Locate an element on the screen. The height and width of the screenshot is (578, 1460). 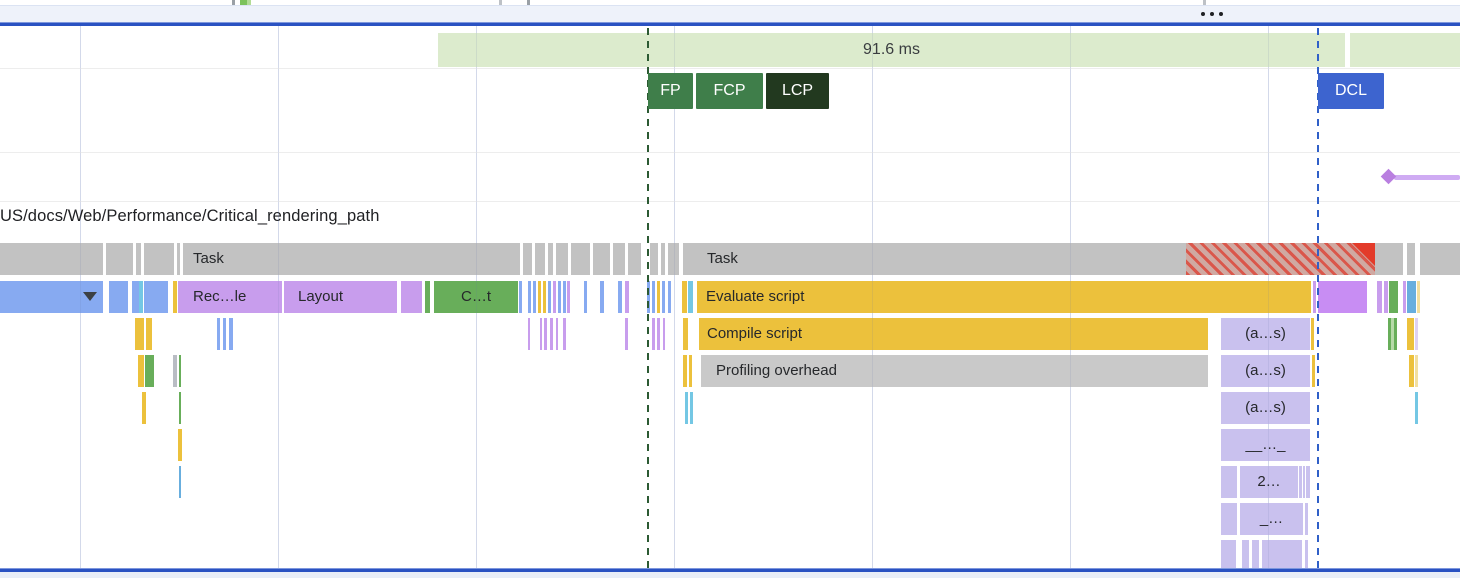
disclosure-triangle-icon is located at coordinates (90, 296).